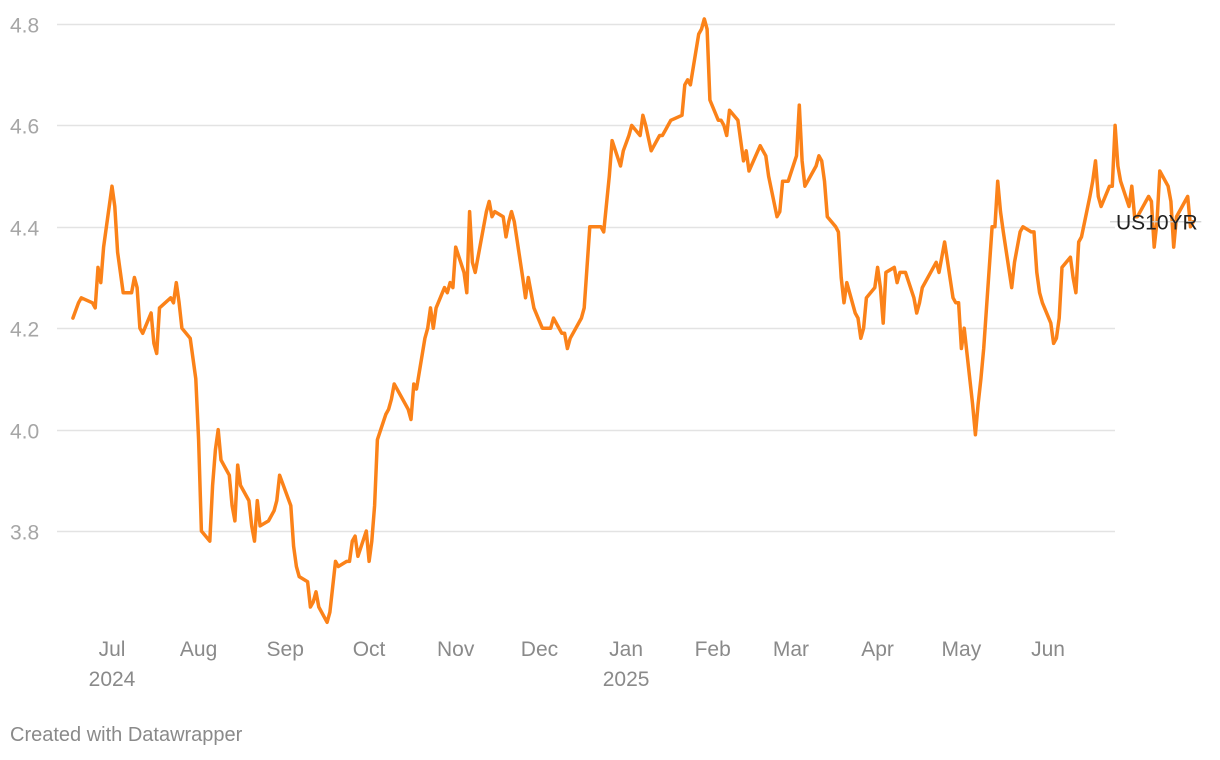  Describe the element at coordinates (25, 229) in the screenshot. I see `y-tick-label: 4.4` at that location.